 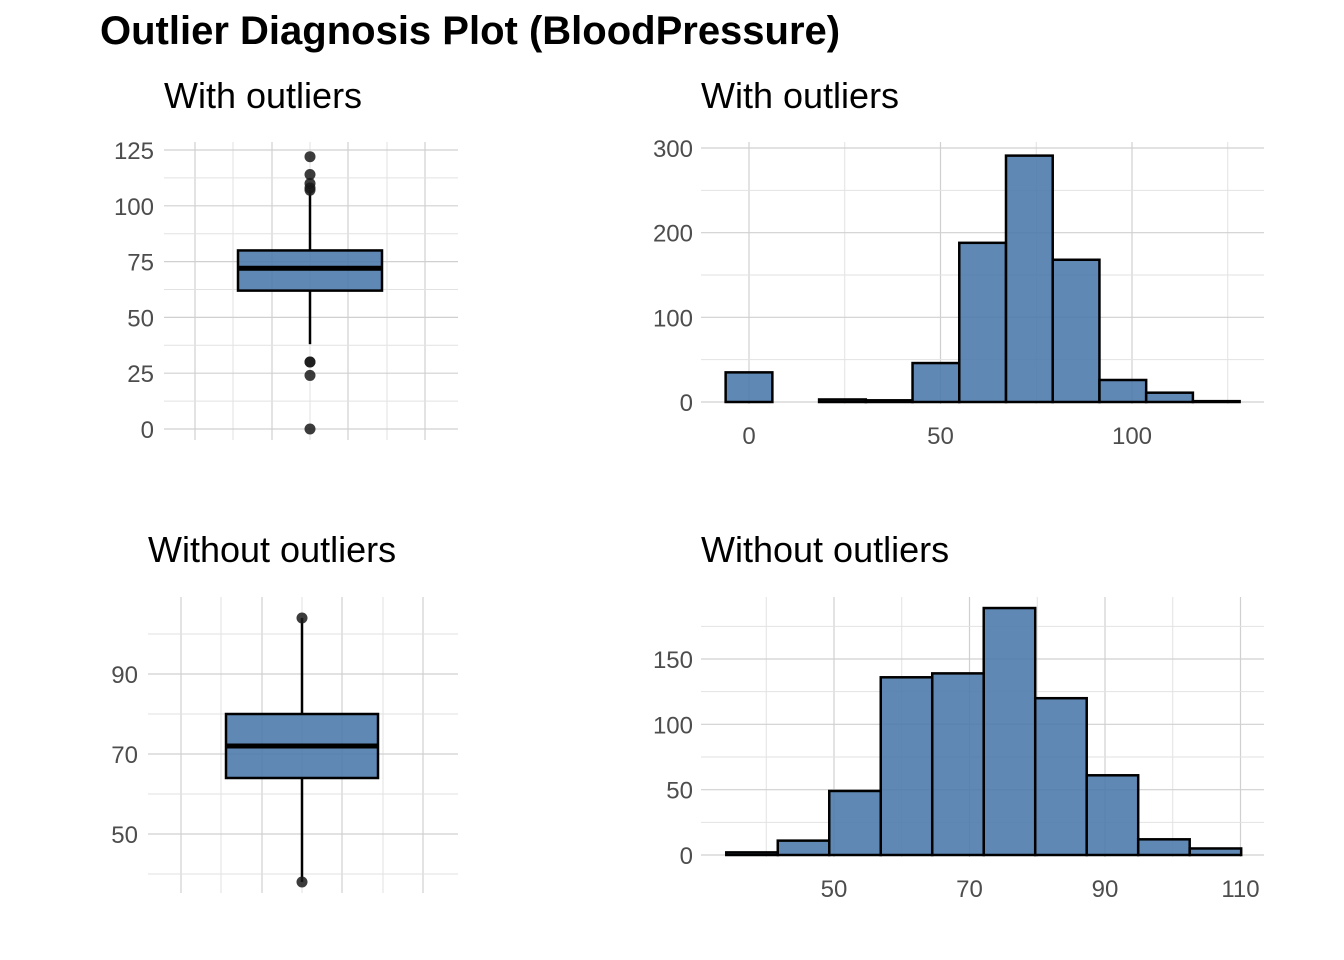 What do you see at coordinates (470, 31) in the screenshot?
I see `main-title: Outlier Diagnosis Plot (BloodPressure)` at bounding box center [470, 31].